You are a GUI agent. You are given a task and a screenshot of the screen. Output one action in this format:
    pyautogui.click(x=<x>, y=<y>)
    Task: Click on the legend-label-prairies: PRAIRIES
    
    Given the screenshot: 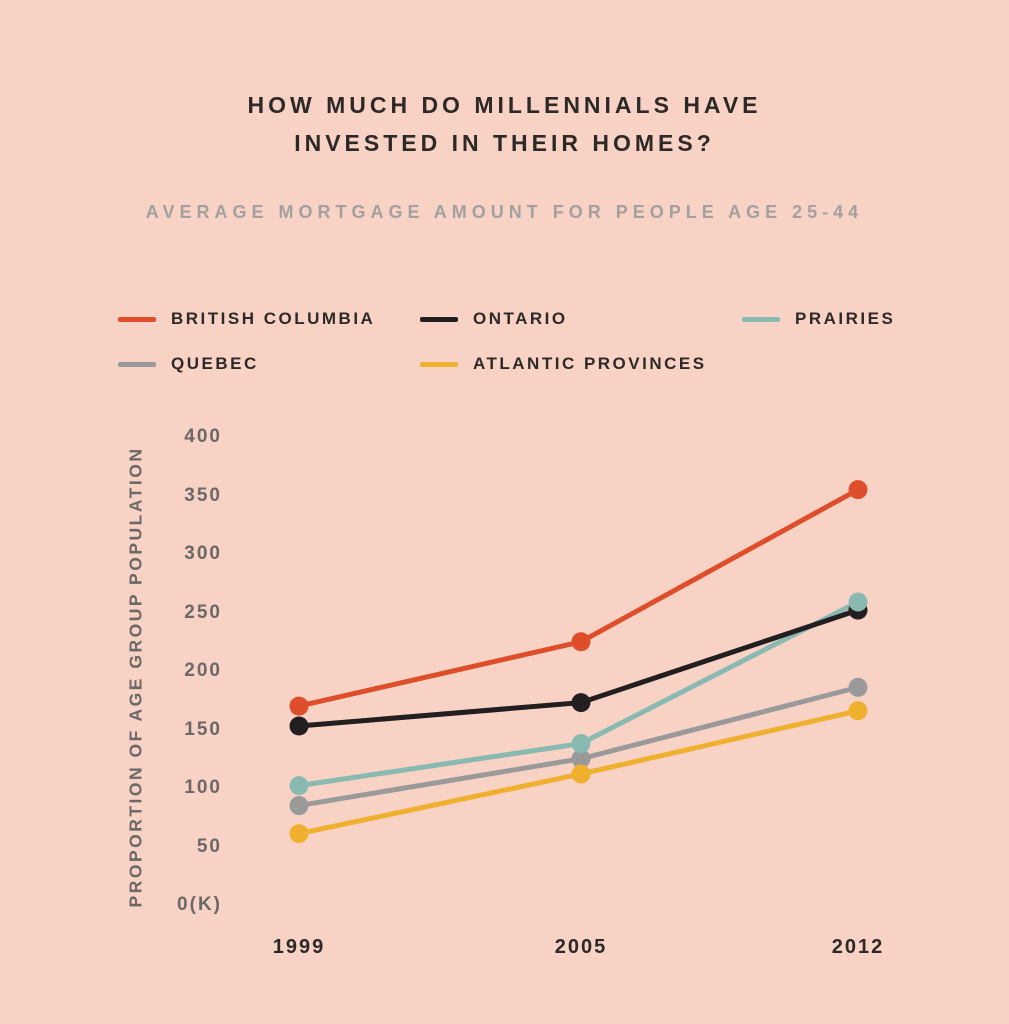 What is the action you would take?
    pyautogui.click(x=845, y=318)
    